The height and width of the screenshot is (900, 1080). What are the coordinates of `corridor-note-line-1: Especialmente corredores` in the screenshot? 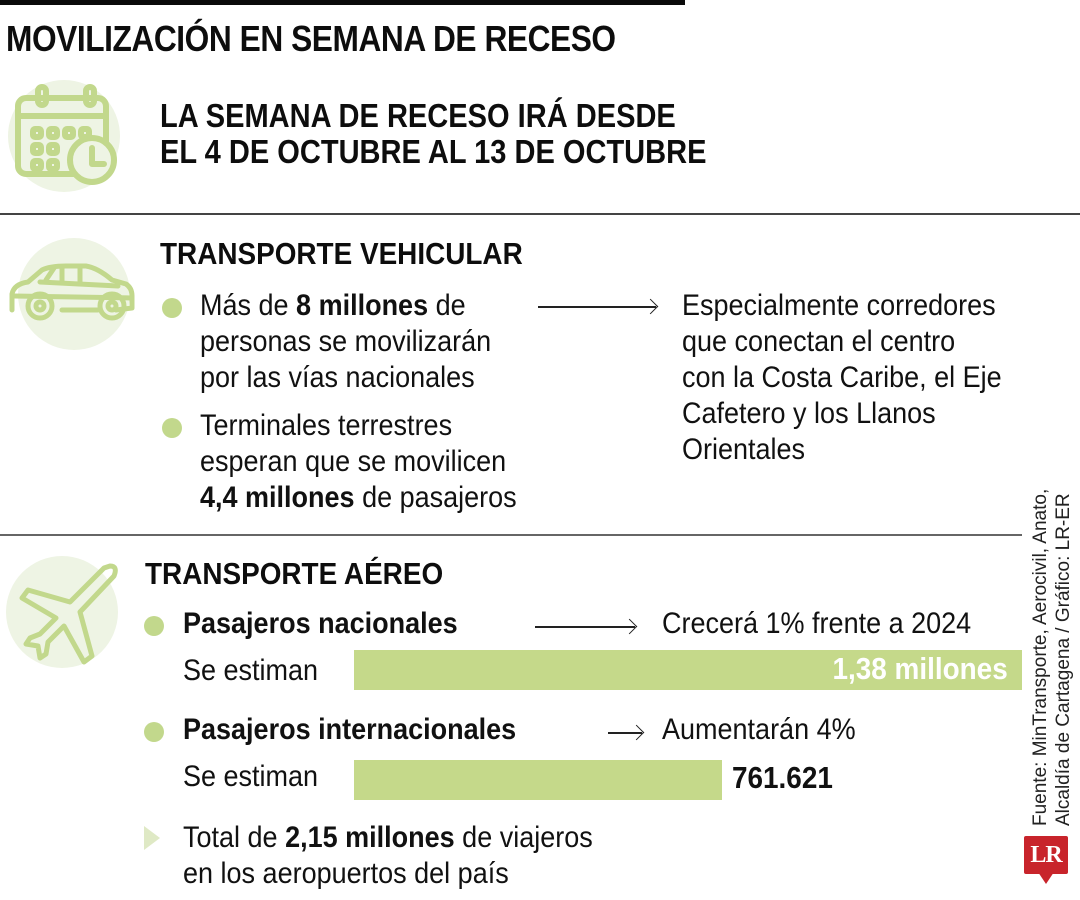 It's located at (839, 305).